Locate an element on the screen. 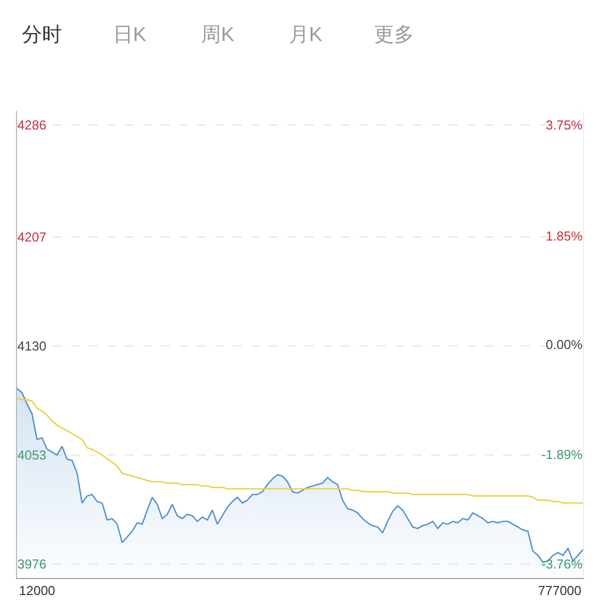  text: 分时 is located at coordinates (42, 35).